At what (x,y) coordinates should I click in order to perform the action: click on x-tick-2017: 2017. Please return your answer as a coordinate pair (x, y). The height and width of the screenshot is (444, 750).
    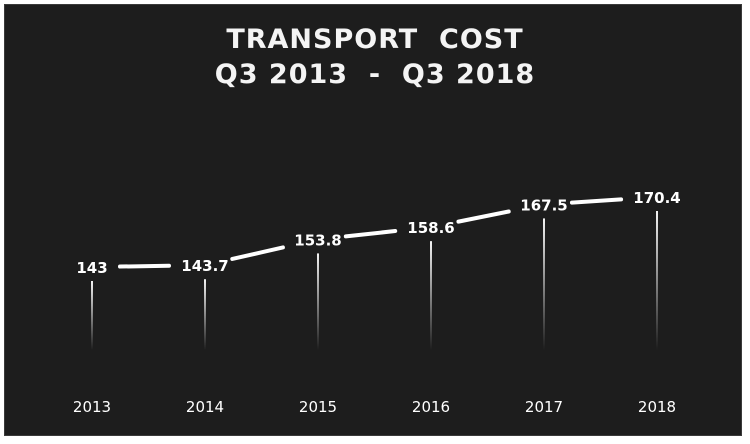
    Looking at the image, I should click on (544, 407).